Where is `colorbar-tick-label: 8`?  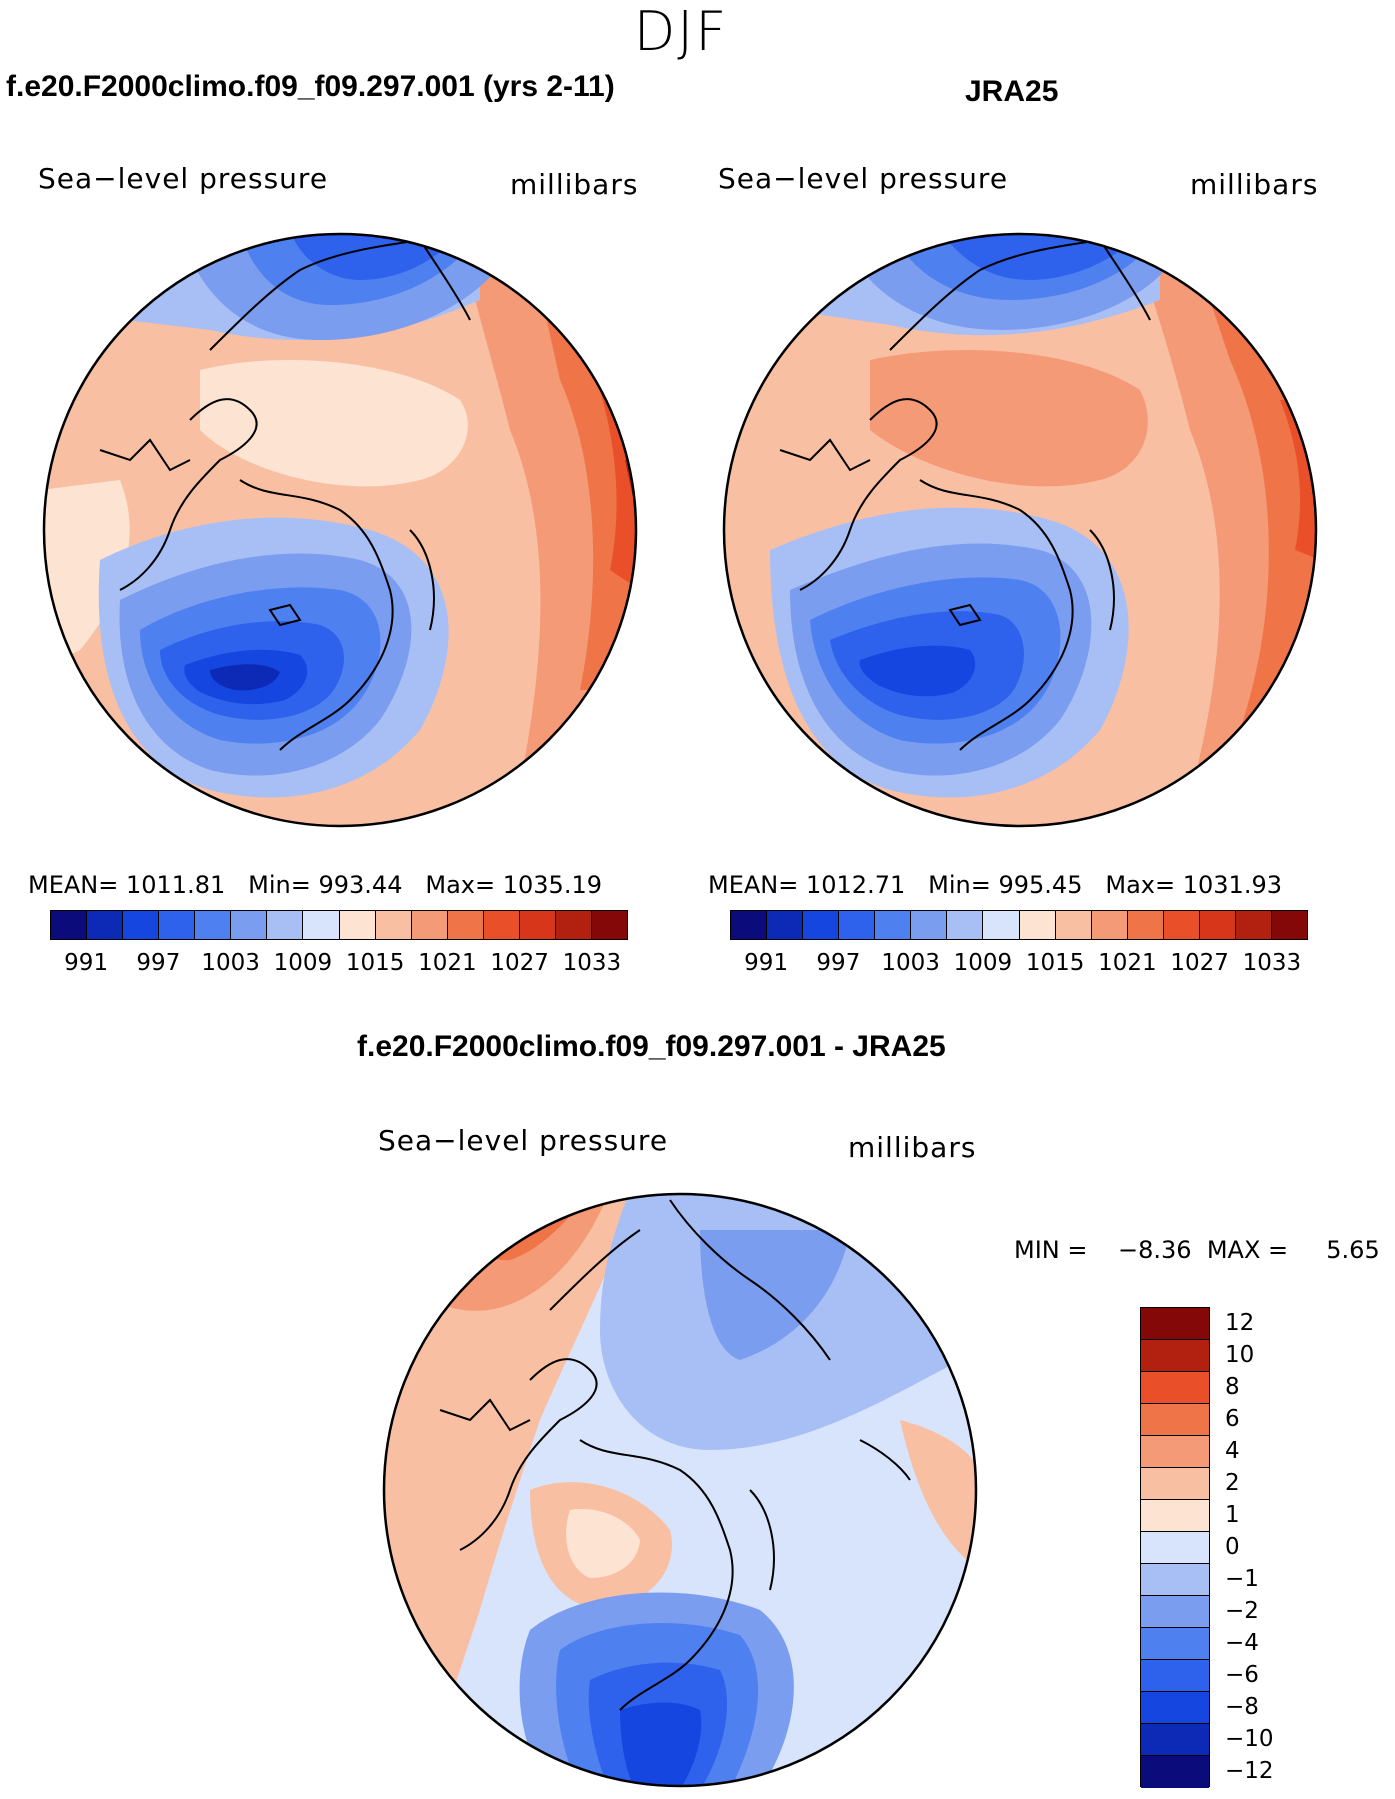
colorbar-tick-label: 8 is located at coordinates (1232, 1387).